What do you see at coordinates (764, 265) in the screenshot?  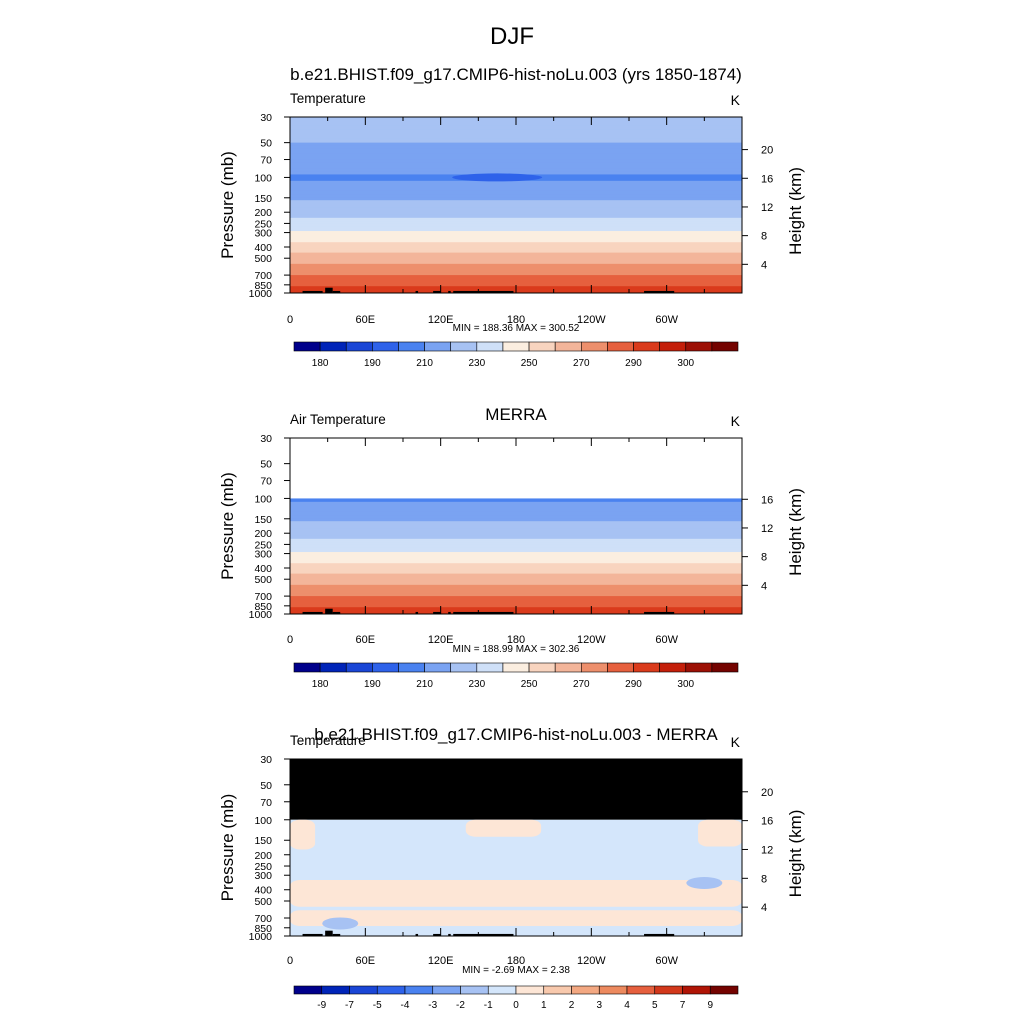 I see `height-tick-label: 4` at bounding box center [764, 265].